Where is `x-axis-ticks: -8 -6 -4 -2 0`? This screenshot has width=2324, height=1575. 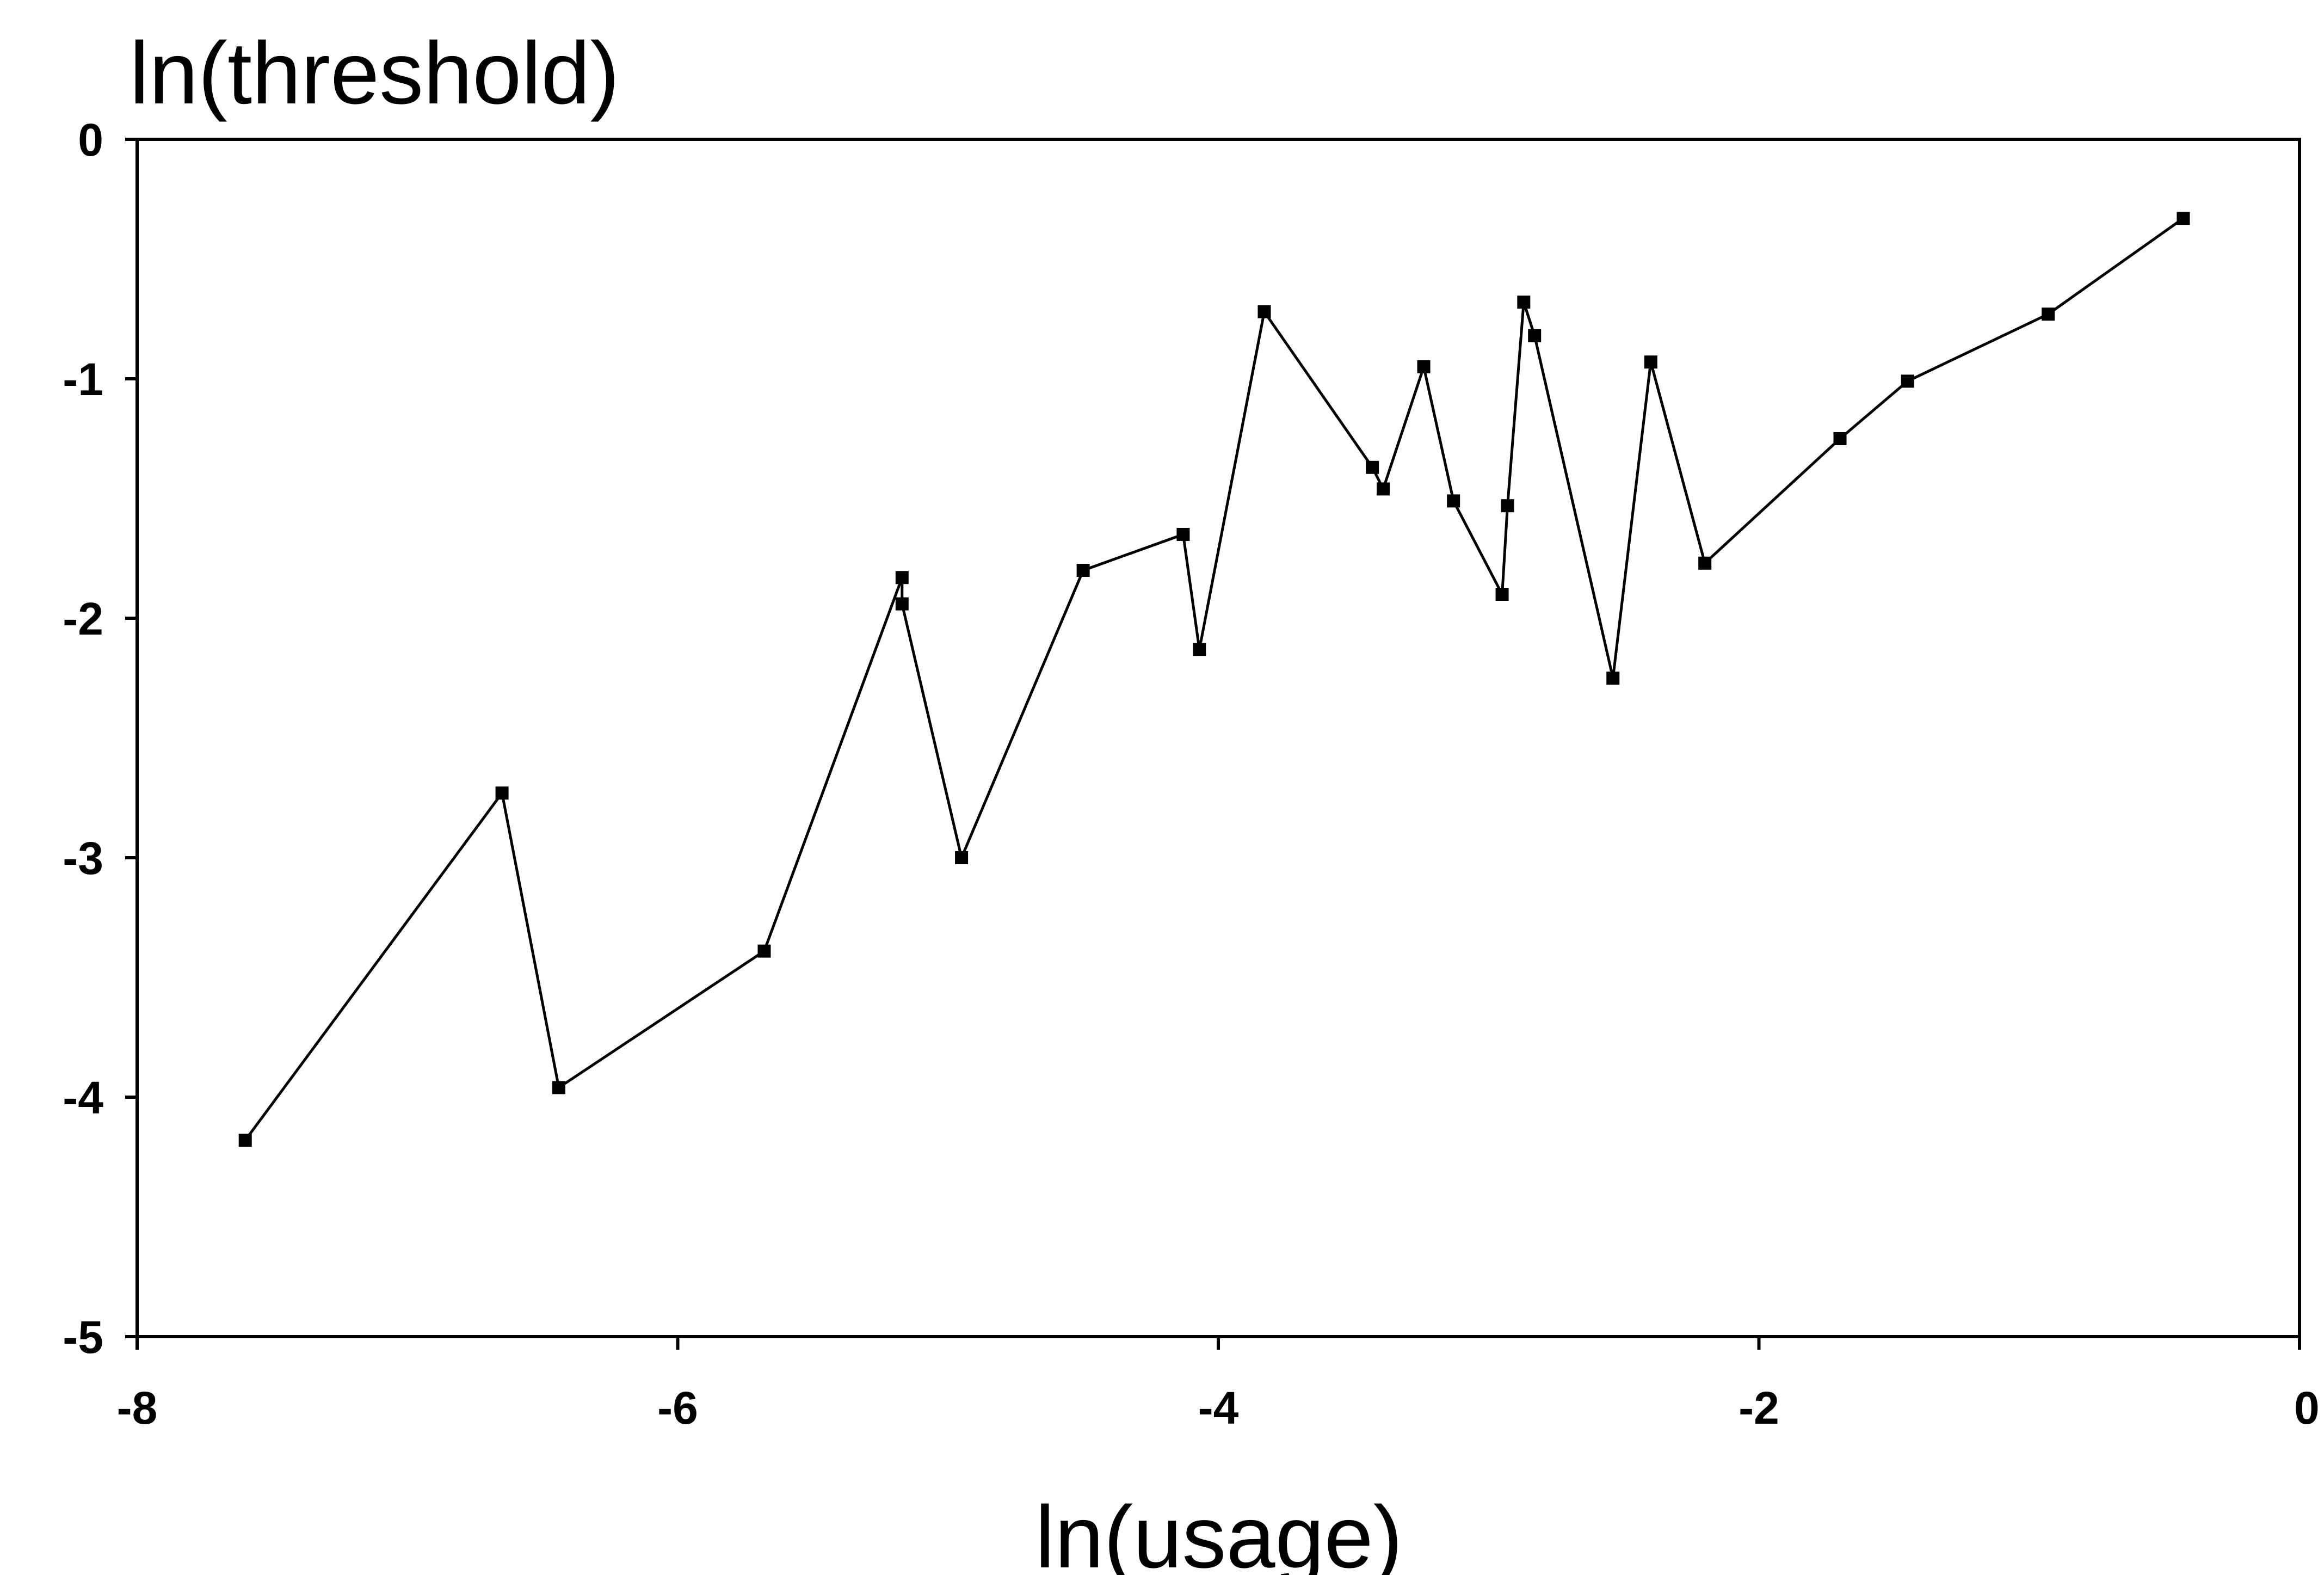
x-axis-ticks: -8 -6 -4 -2 0 is located at coordinates (1219, 1385).